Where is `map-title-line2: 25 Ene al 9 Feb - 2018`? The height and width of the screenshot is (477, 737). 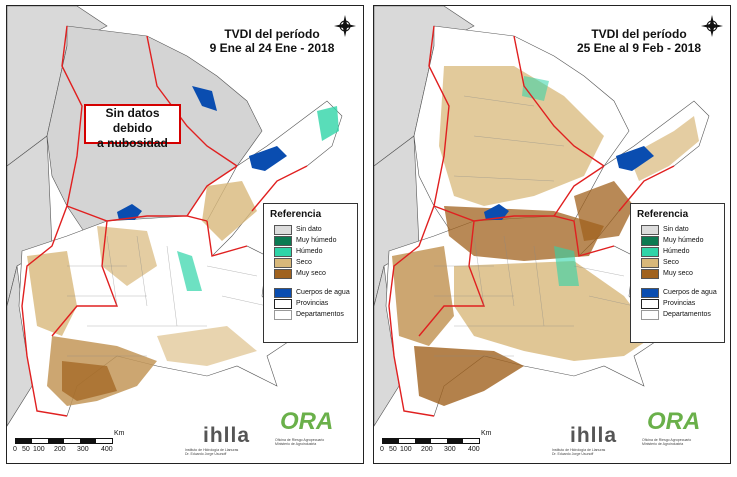
map-title-line2: 25 Ene al 9 Feb - 2018 is located at coordinates (639, 48).